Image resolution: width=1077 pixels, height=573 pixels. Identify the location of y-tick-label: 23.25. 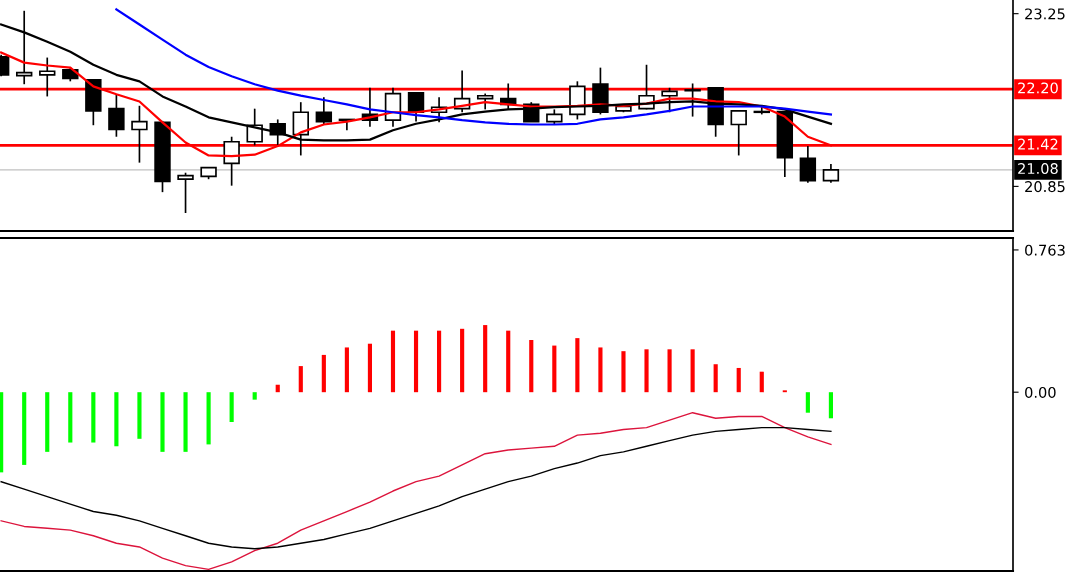
(1045, 14).